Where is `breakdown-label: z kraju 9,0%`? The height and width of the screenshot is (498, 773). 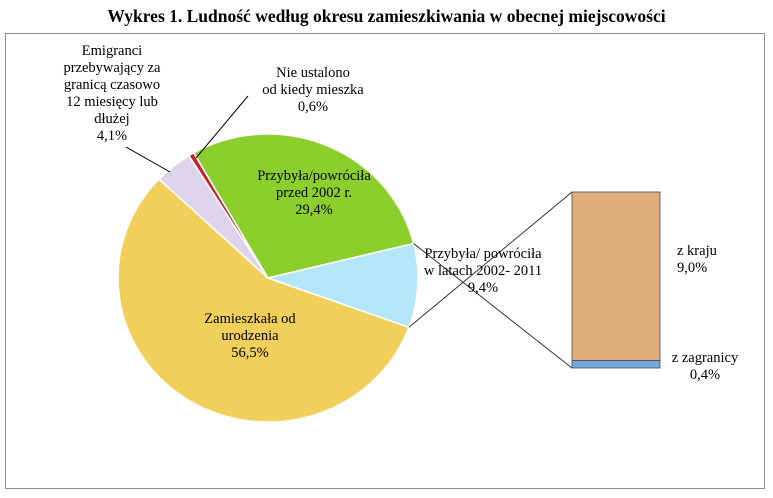
breakdown-label: z kraju 9,0% is located at coordinates (697, 259).